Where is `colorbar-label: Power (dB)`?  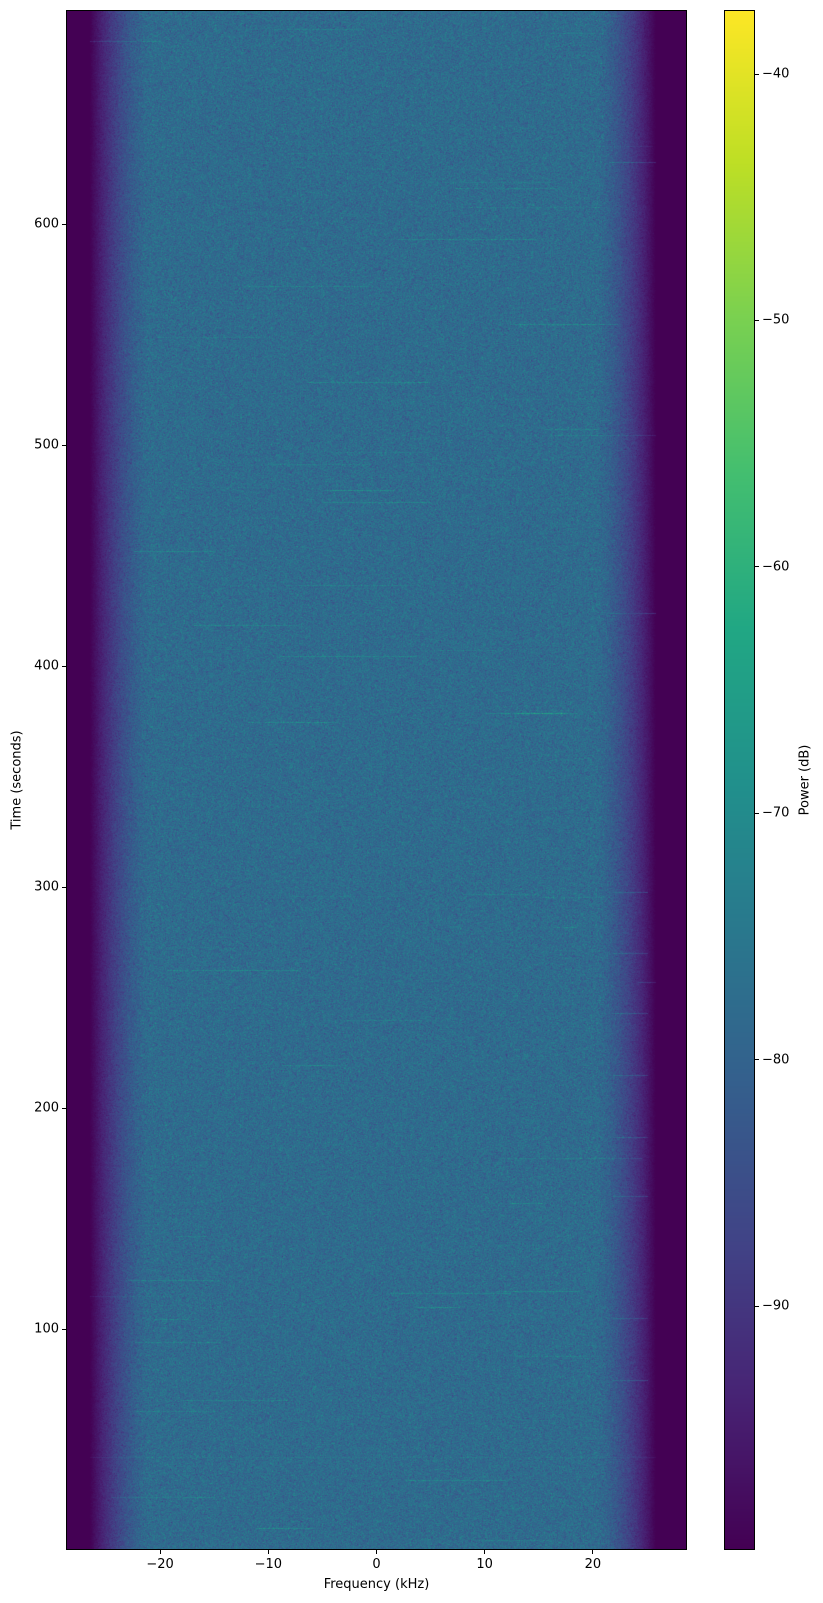 colorbar-label: Power (dB) is located at coordinates (805, 780).